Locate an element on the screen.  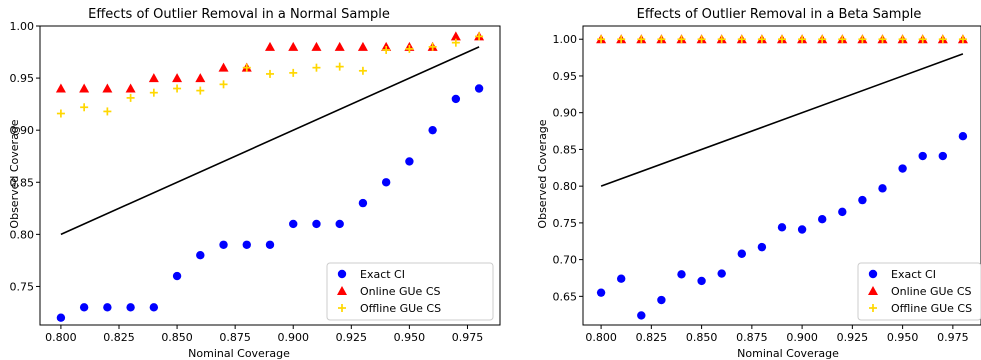
y-tick-label: 0.90 is located at coordinates (565, 113).